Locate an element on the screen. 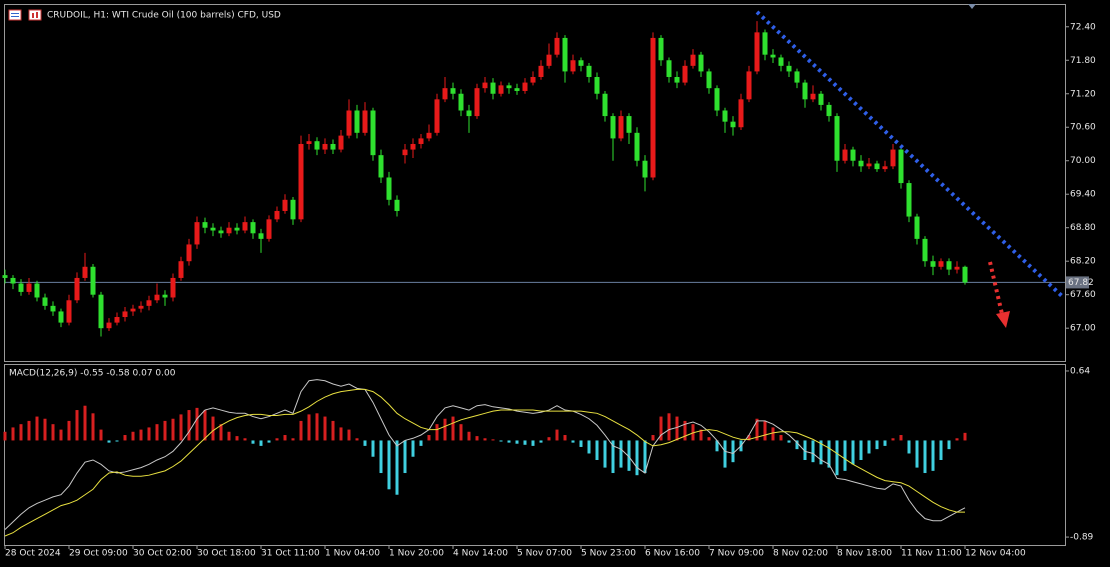 Image resolution: width=1110 pixels, height=567 pixels. y-tick-label: 67.00 is located at coordinates (1083, 329).